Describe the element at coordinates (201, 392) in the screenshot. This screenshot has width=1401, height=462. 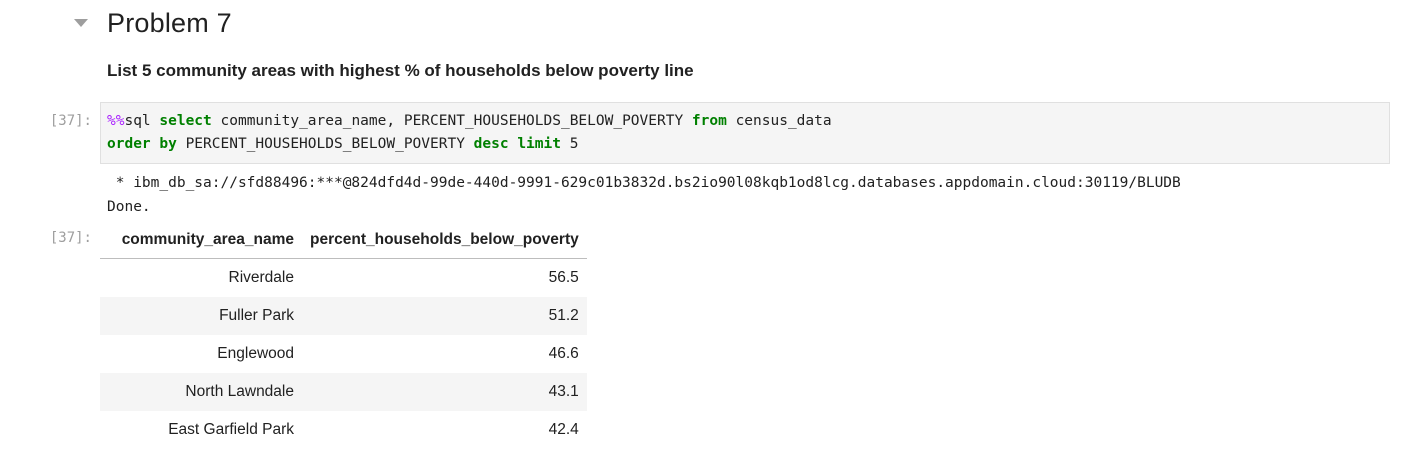
I see `community-cell: North Lawndale` at that location.